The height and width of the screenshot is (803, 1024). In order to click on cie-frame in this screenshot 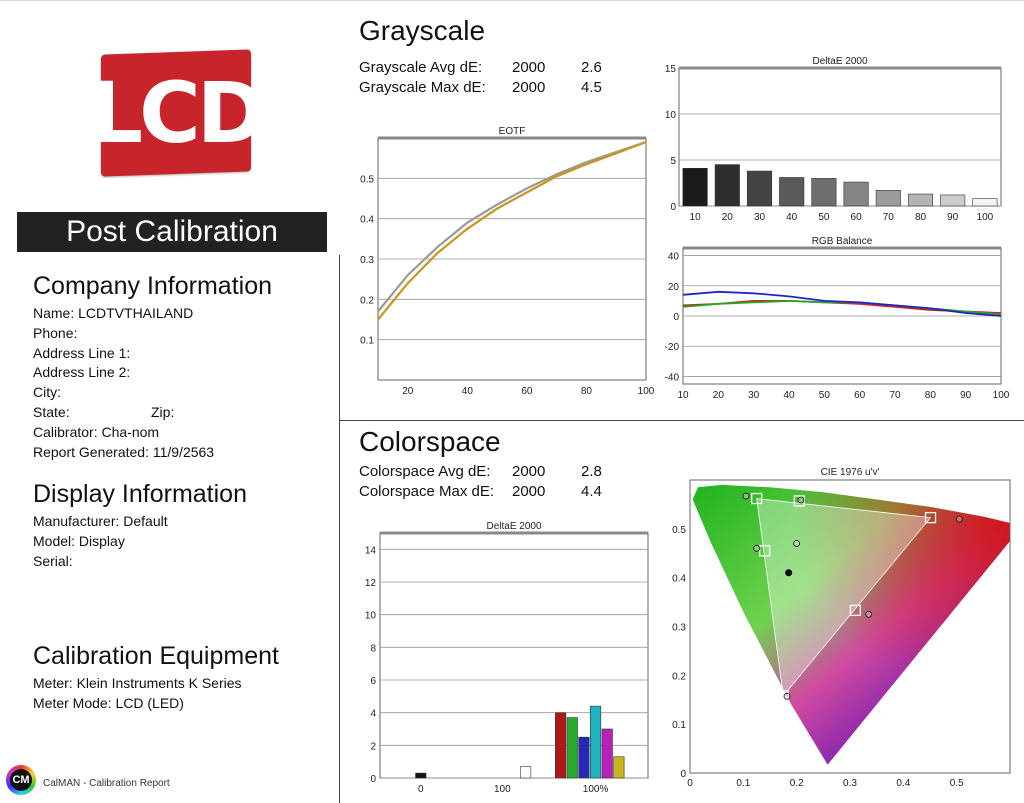, I will do `click(850, 626)`.